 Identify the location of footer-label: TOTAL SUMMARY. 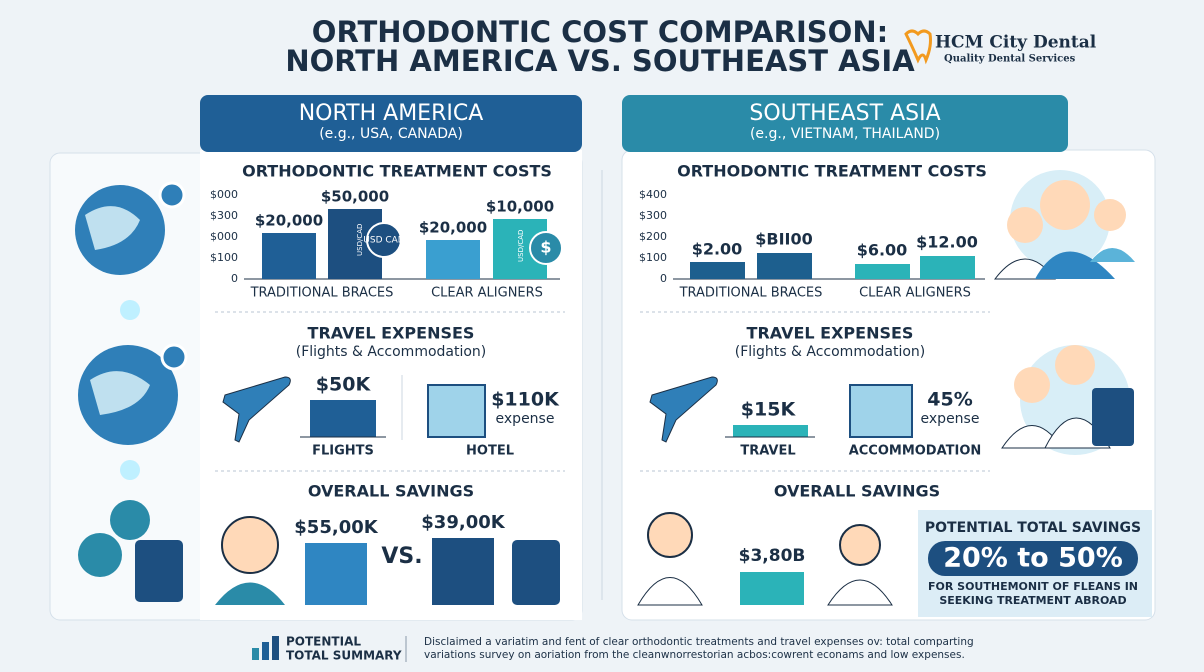
(344, 656).